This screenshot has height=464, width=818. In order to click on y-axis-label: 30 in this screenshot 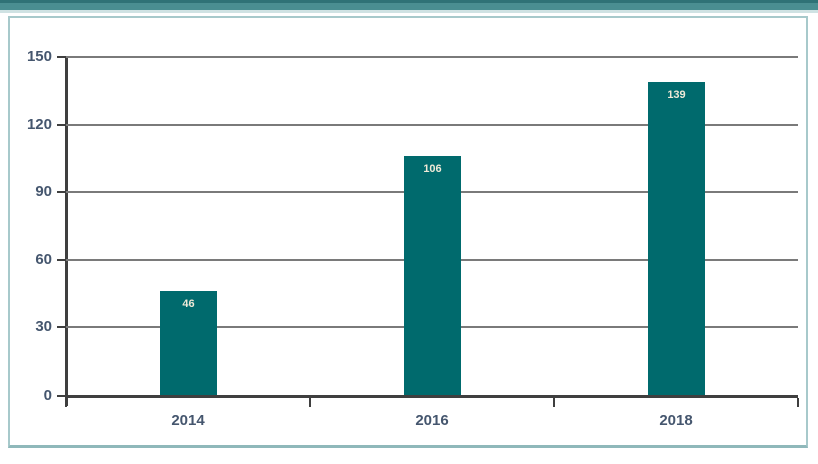, I will do `click(43, 327)`.